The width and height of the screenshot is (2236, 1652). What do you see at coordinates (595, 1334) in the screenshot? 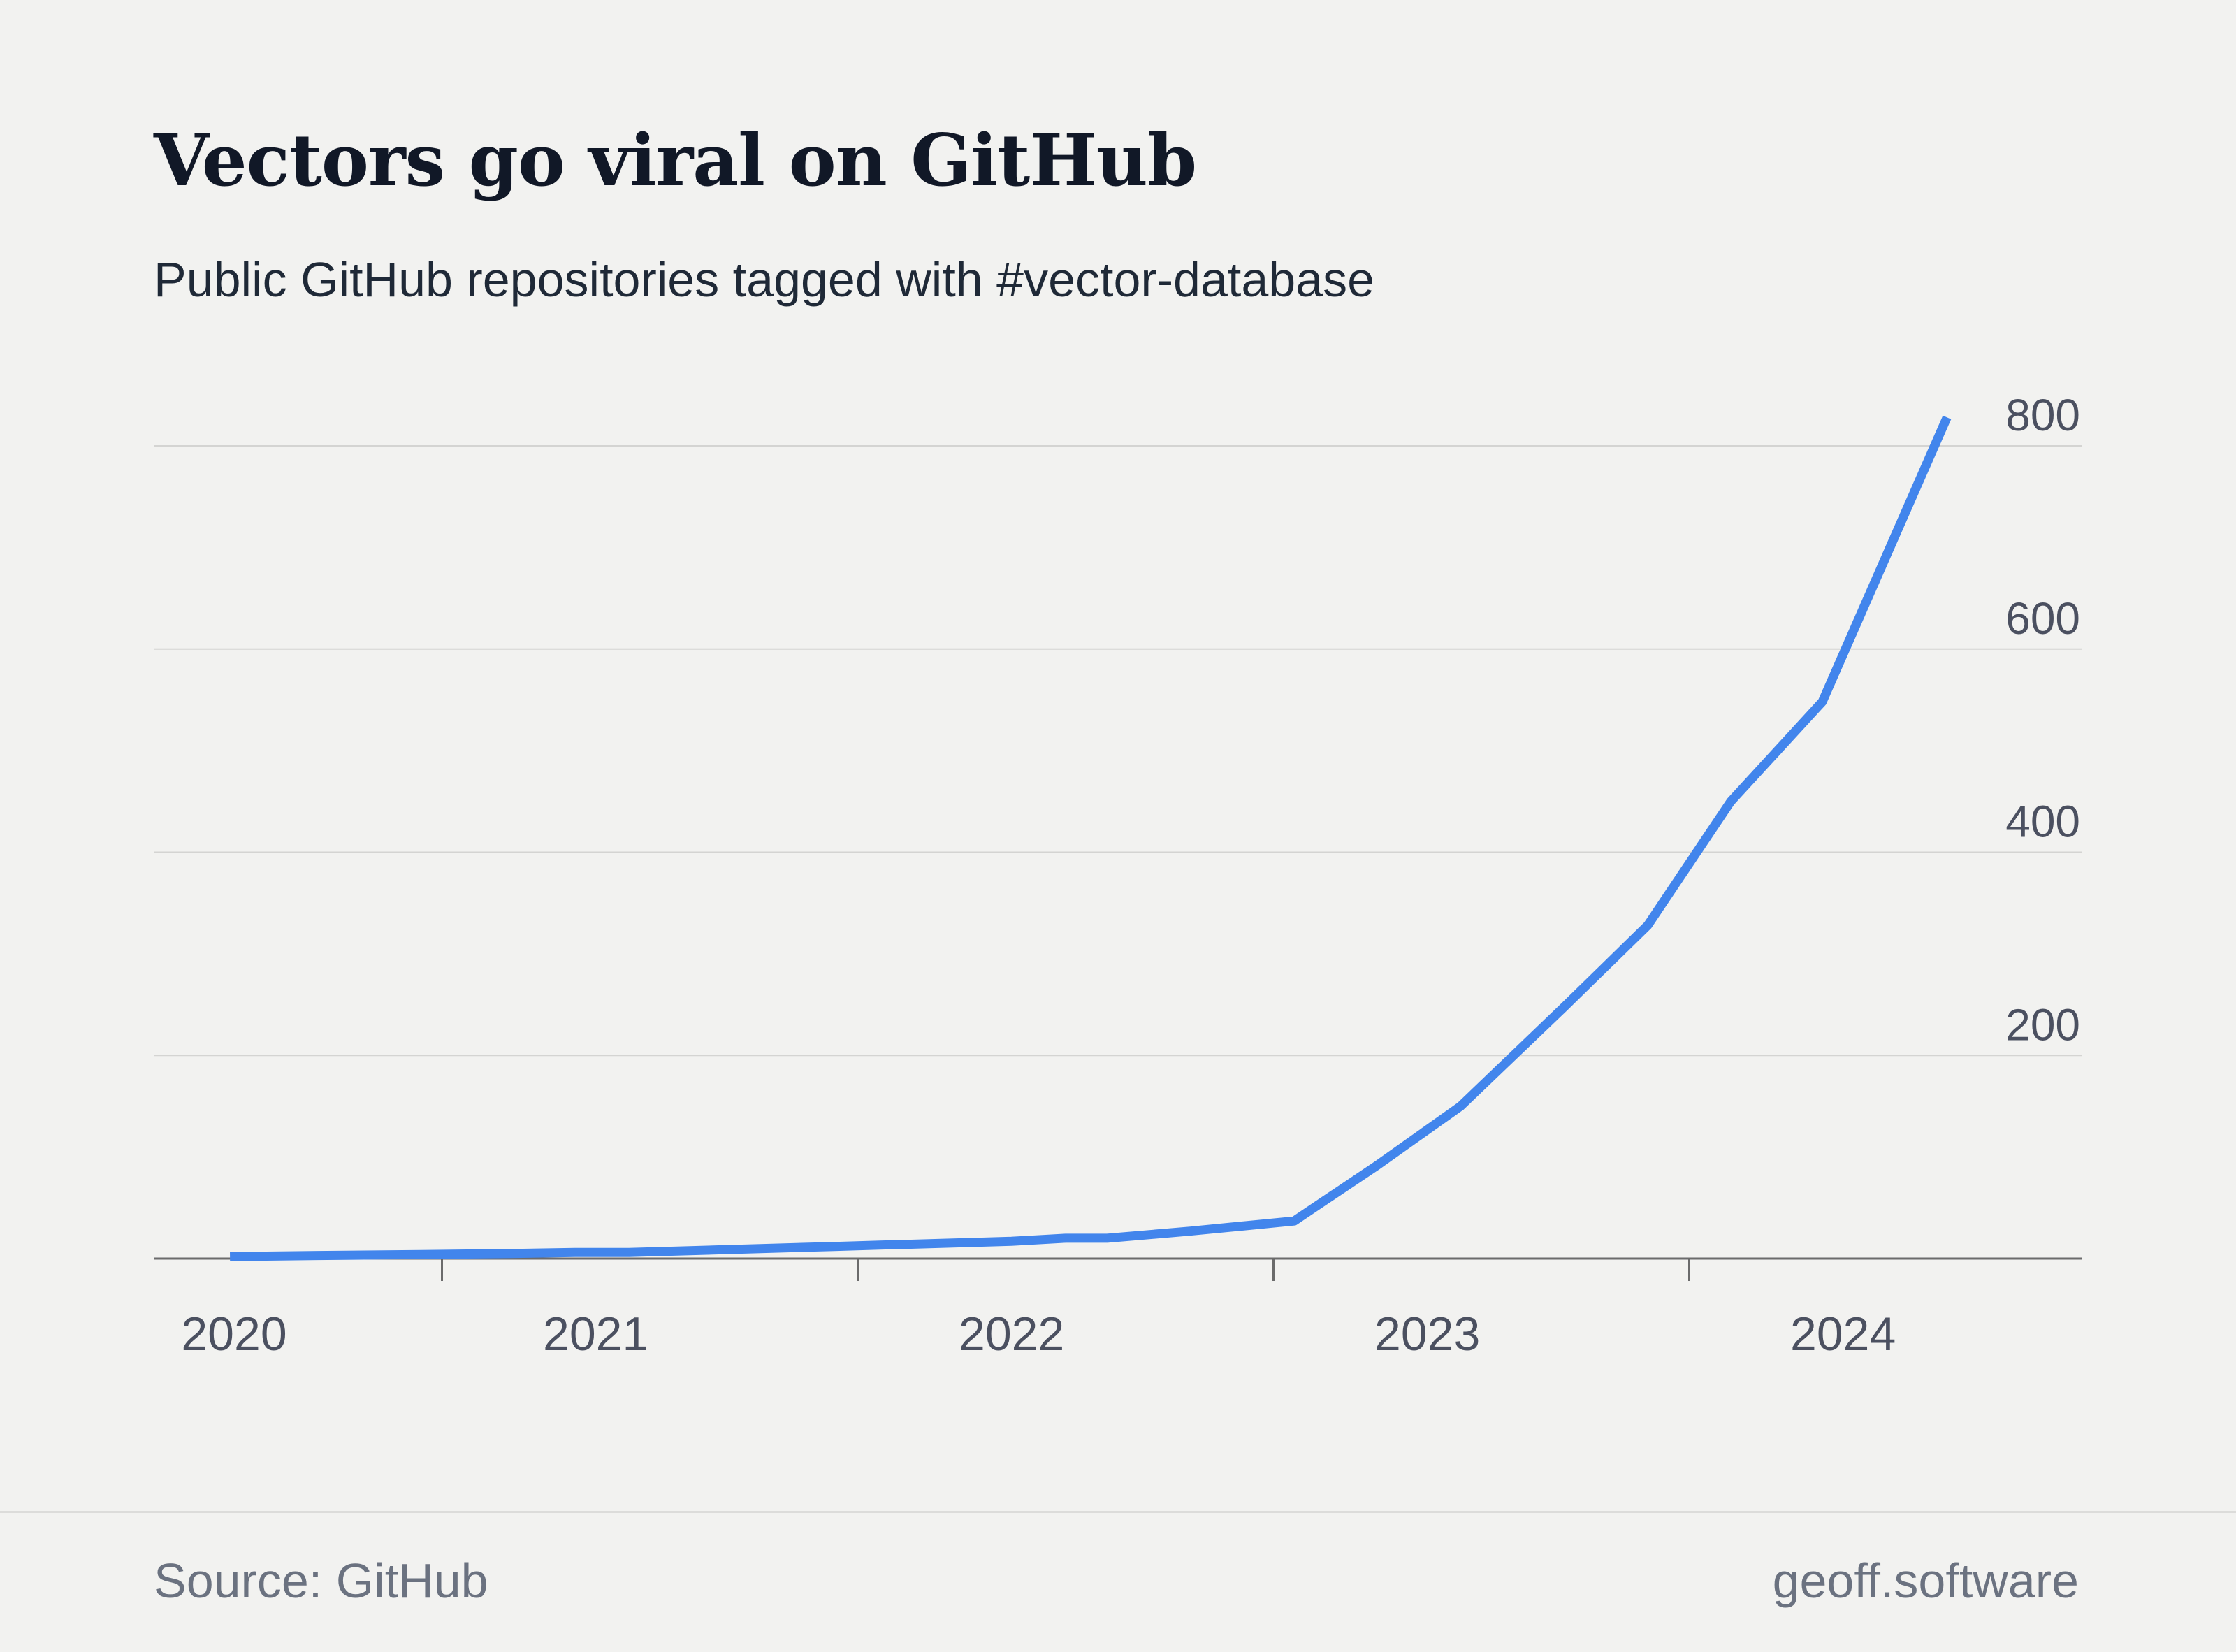
I see `x-tick-label-2021: 2021` at bounding box center [595, 1334].